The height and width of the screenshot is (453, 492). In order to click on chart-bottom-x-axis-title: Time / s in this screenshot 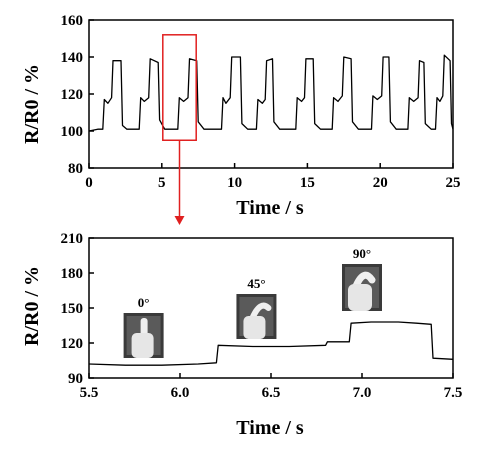, I will do `click(270, 428)`.